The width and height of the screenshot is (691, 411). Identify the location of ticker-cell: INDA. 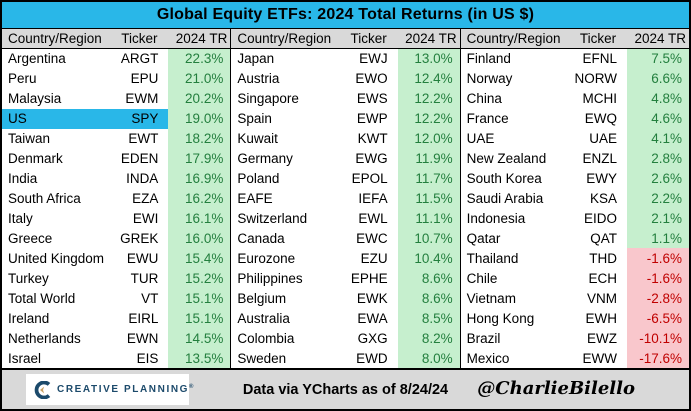
(142, 179).